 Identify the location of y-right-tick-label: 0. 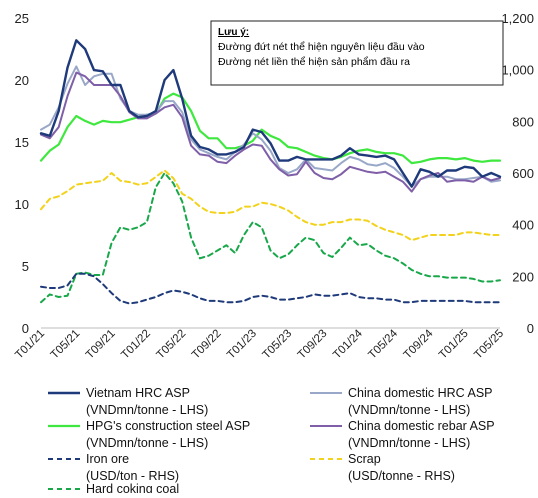
(530, 328).